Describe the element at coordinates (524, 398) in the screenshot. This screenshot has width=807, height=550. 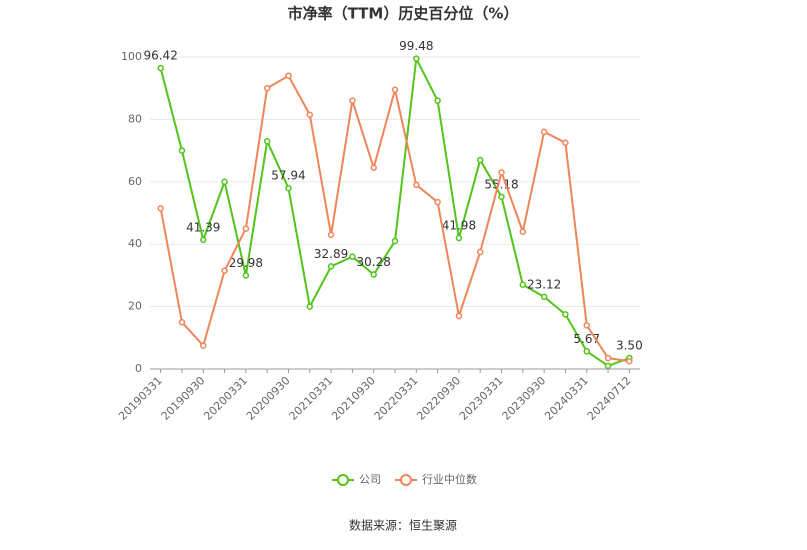
I see `x-tick-label: 20230930` at that location.